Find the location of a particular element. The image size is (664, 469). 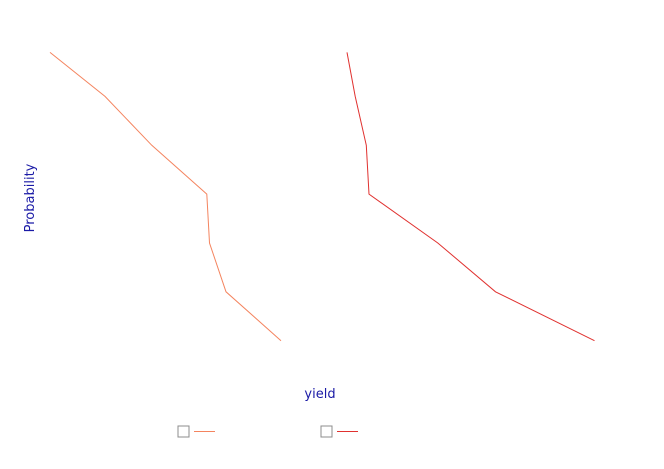

legend is located at coordinates (267, 431).